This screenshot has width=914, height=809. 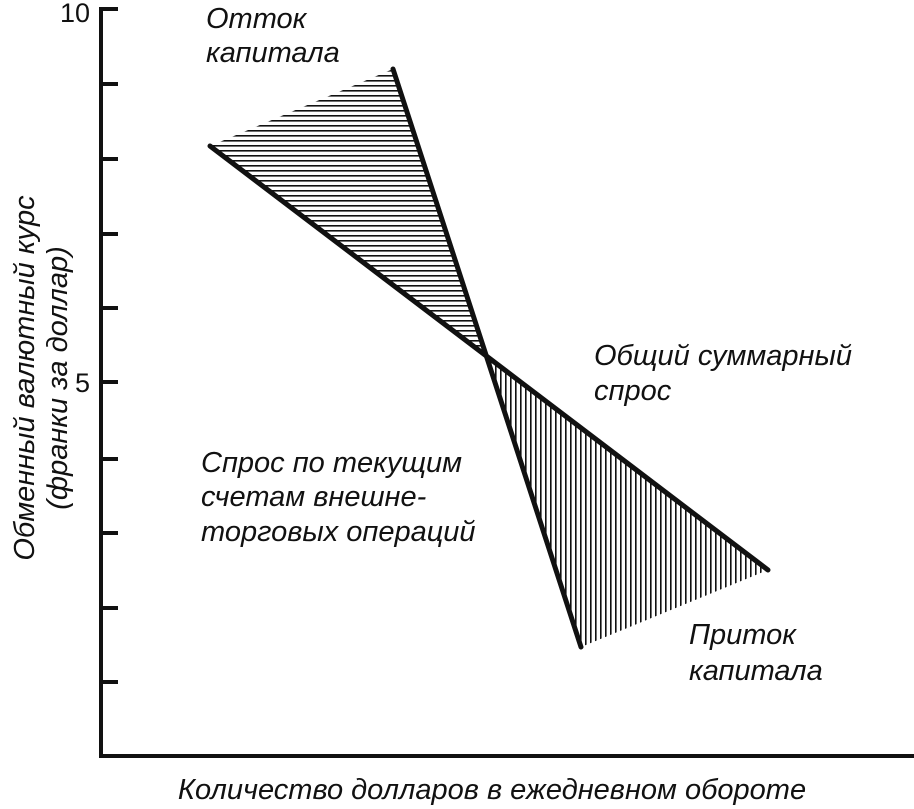 What do you see at coordinates (331, 463) in the screenshot?
I see `current-account-label-line1: Спрос по текущим` at bounding box center [331, 463].